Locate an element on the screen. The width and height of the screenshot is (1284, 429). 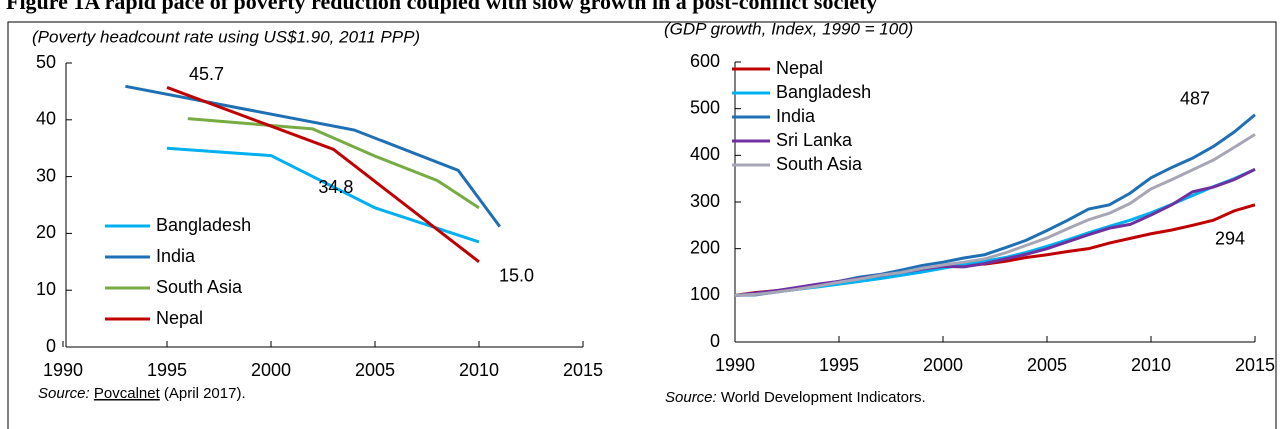
y-tick-label: 300 is located at coordinates (705, 201).